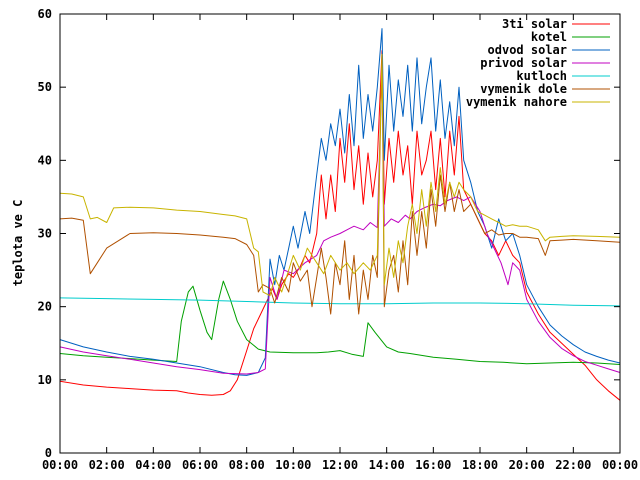 This screenshot has width=640, height=480. I want to click on legend-label-6: vymenik nahore, so click(516, 102).